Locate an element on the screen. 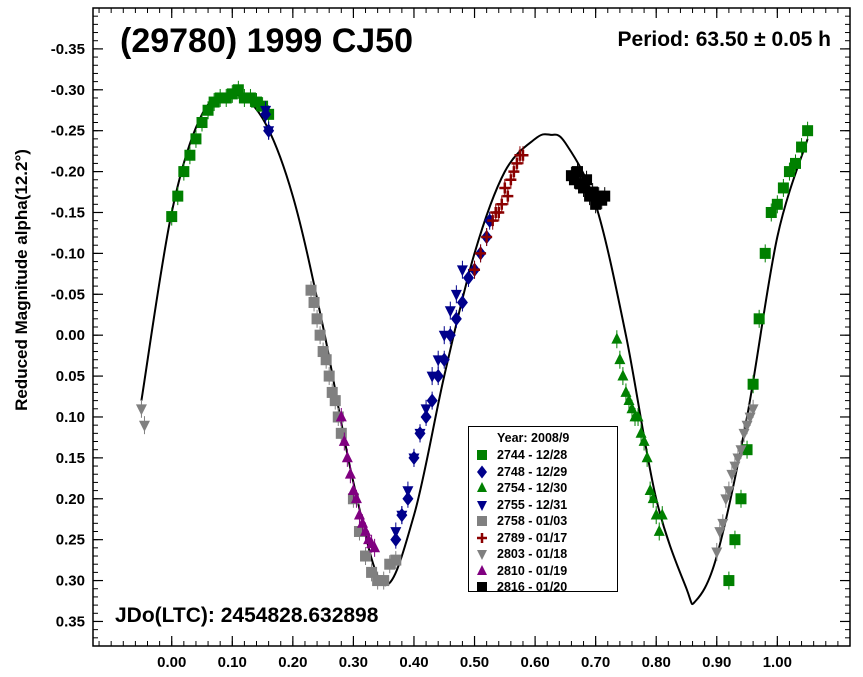 The image size is (863, 677). x-tick-label: 0.80 is located at coordinates (656, 662).